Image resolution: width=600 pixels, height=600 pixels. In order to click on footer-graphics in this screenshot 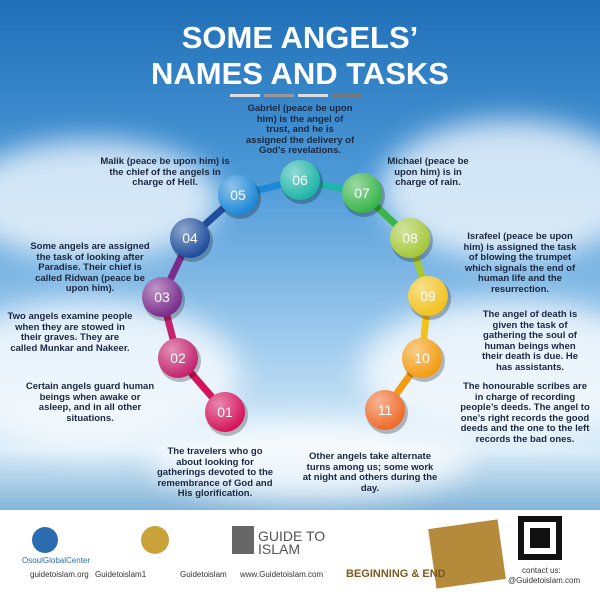, I will do `click(297, 552)`.